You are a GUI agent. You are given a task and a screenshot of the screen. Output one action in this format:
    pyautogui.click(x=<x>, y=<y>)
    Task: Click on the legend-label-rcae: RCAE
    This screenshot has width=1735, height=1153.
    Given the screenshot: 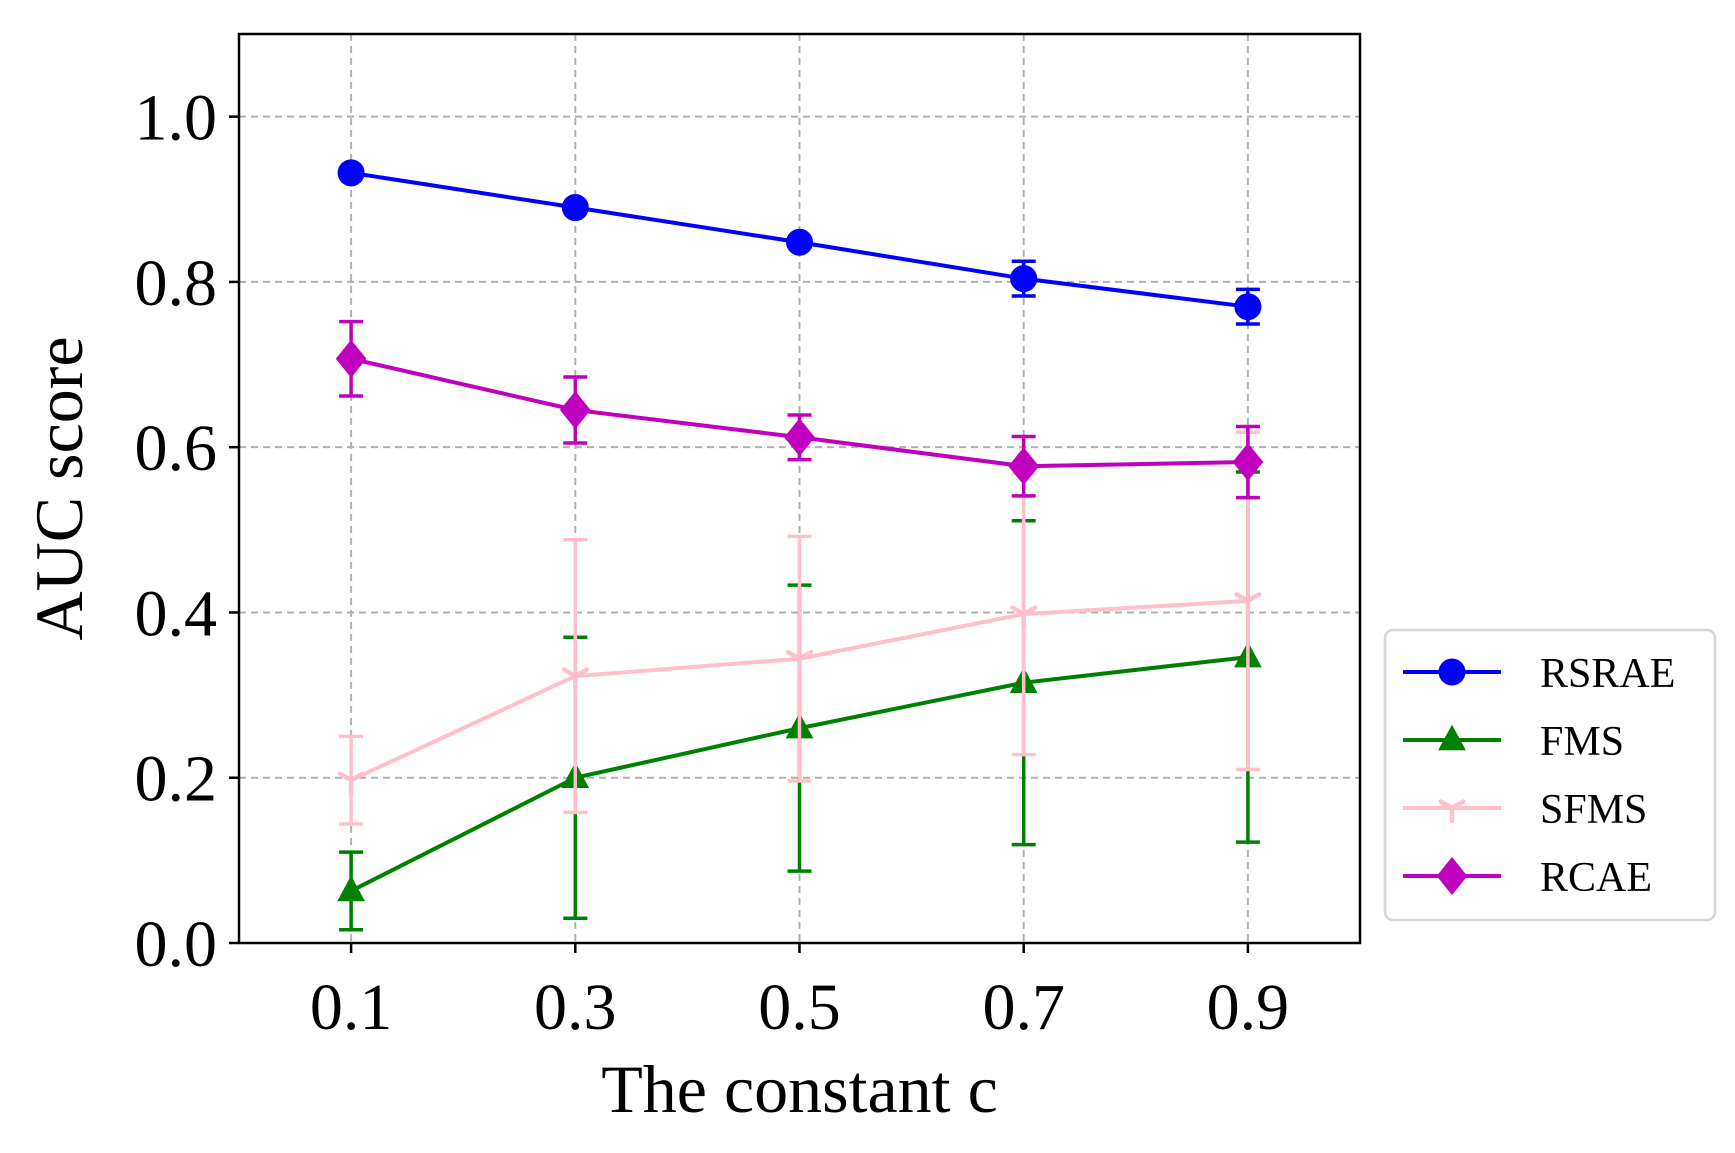 What is the action you would take?
    pyautogui.click(x=1596, y=878)
    